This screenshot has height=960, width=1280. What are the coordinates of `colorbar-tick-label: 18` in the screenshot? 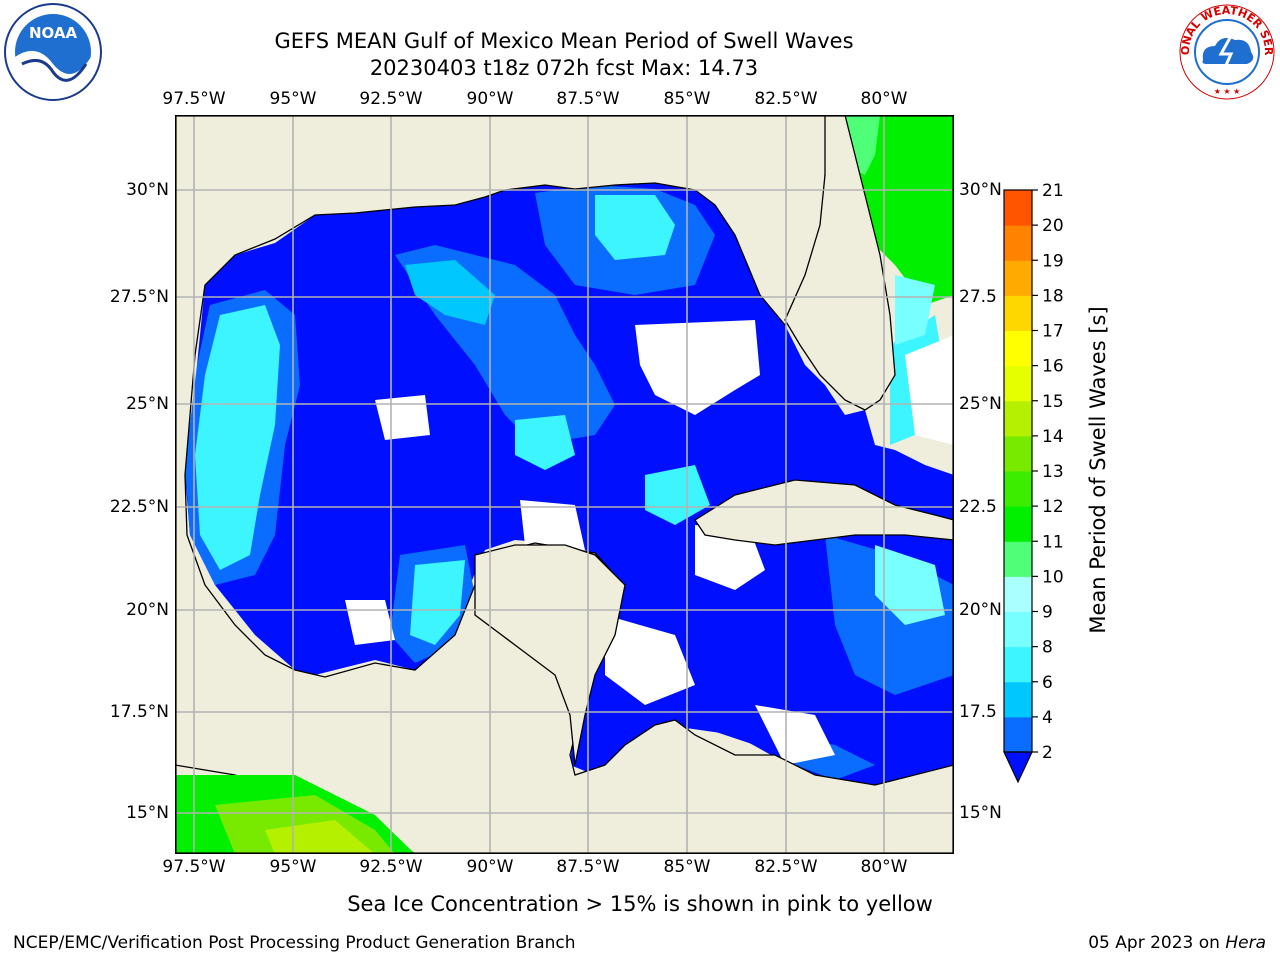 It's located at (1053, 296).